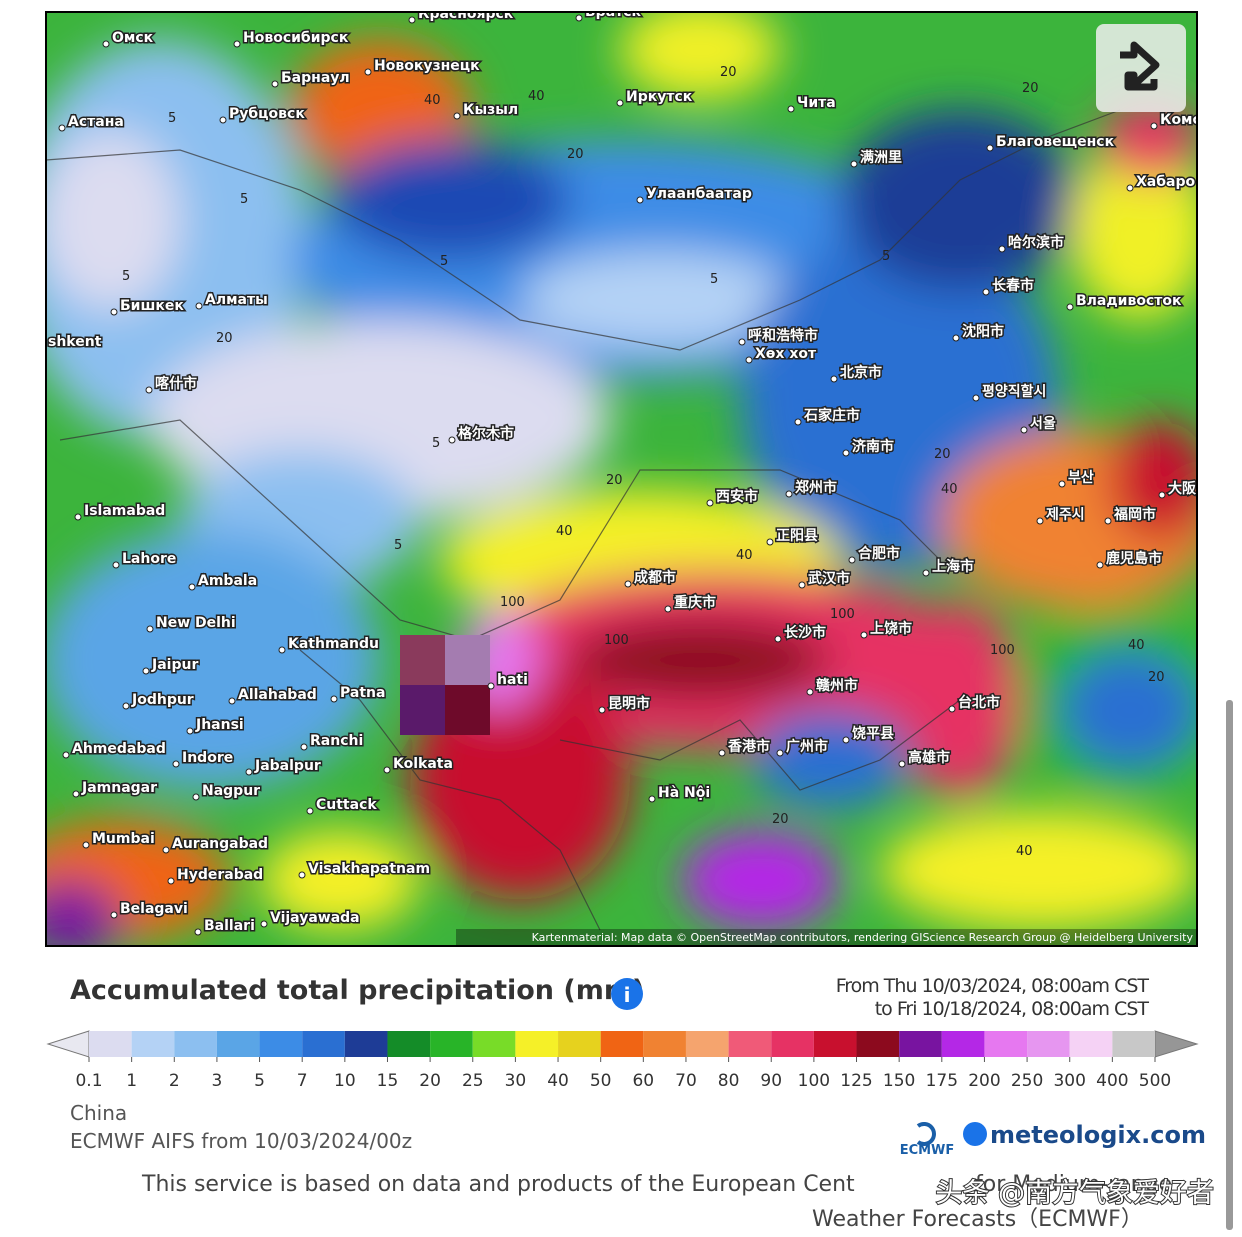 Image resolution: width=1242 pixels, height=1237 pixels. I want to click on color-bar-under, so click(68, 1044).